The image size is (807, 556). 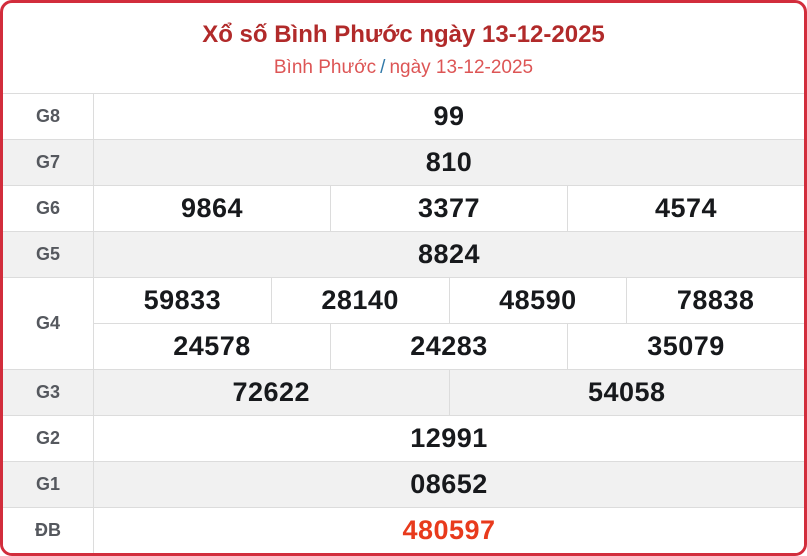 I want to click on prize-number: 08652, so click(x=449, y=484).